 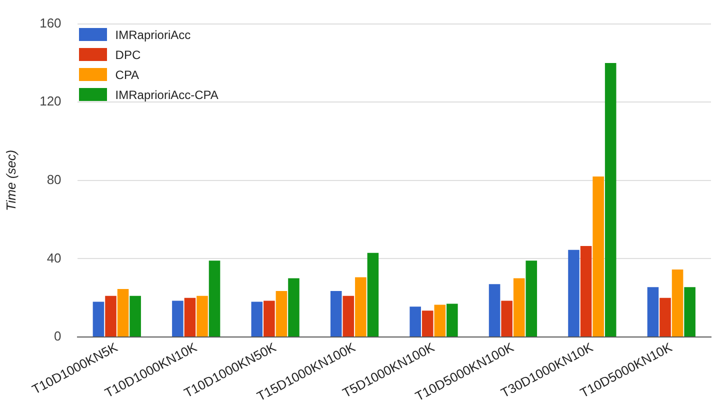 I want to click on y-tick-label: 120, so click(x=51, y=101).